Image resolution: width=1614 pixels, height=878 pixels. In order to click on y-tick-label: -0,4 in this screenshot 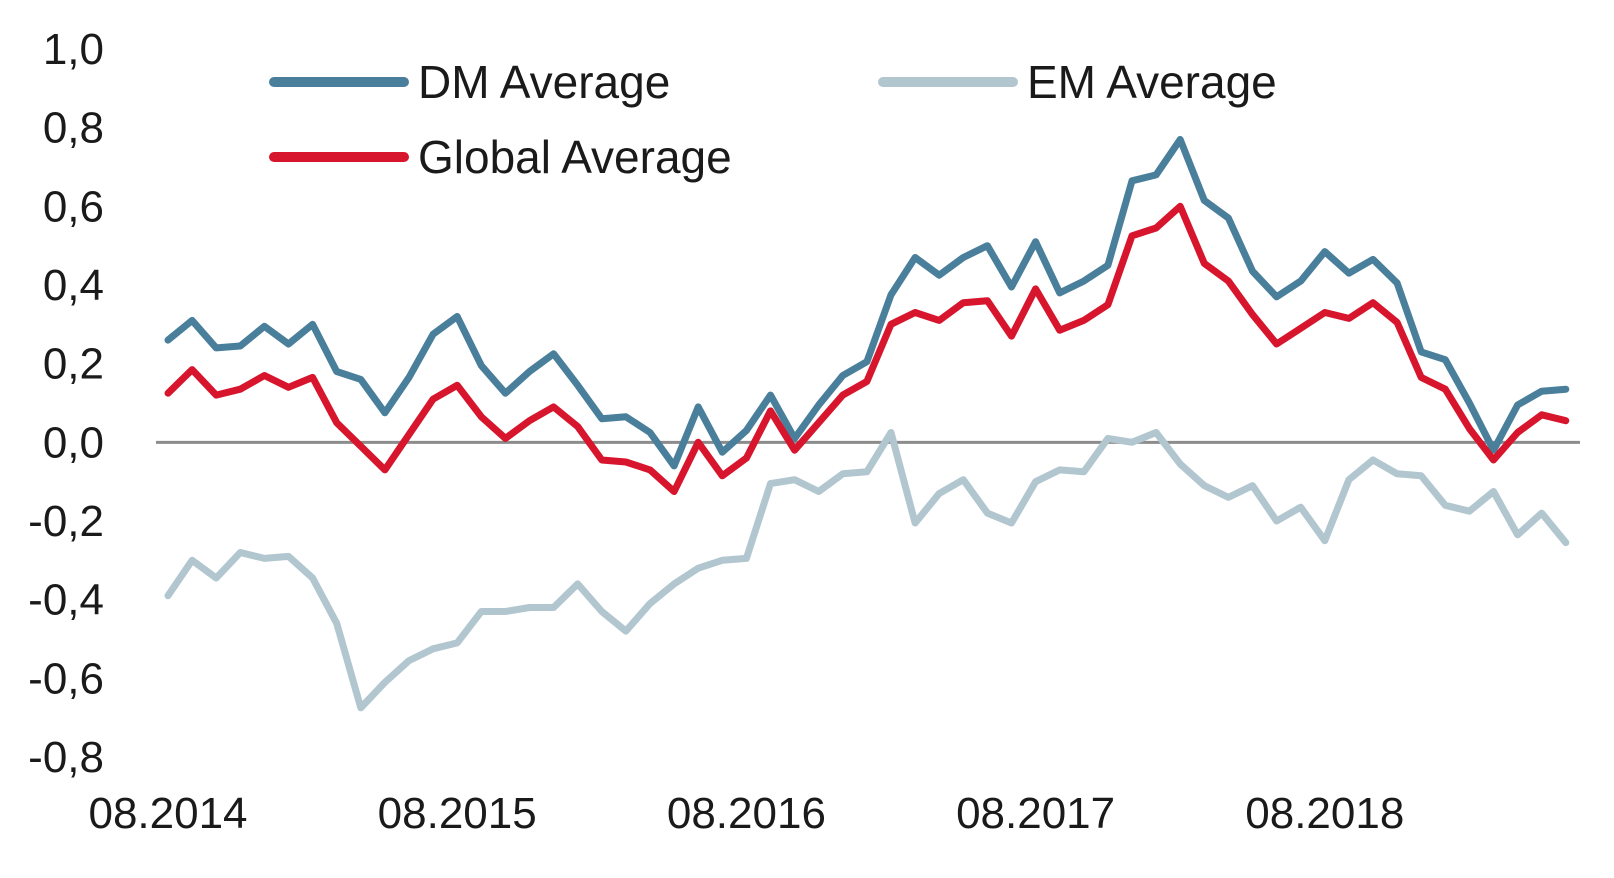, I will do `click(66, 600)`.